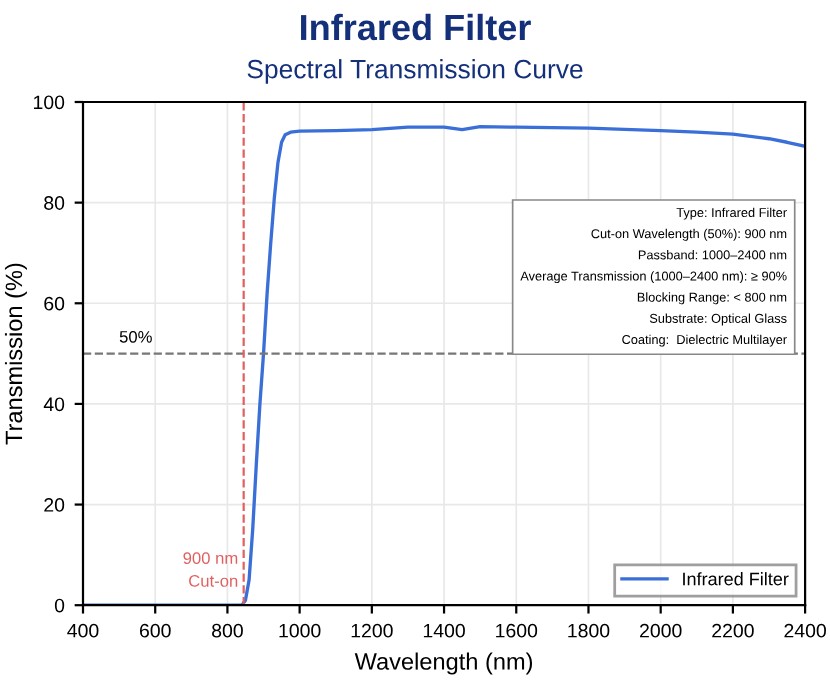 The height and width of the screenshot is (680, 830). Describe the element at coordinates (59, 605) in the screenshot. I see `y-tick-label: 0` at that location.